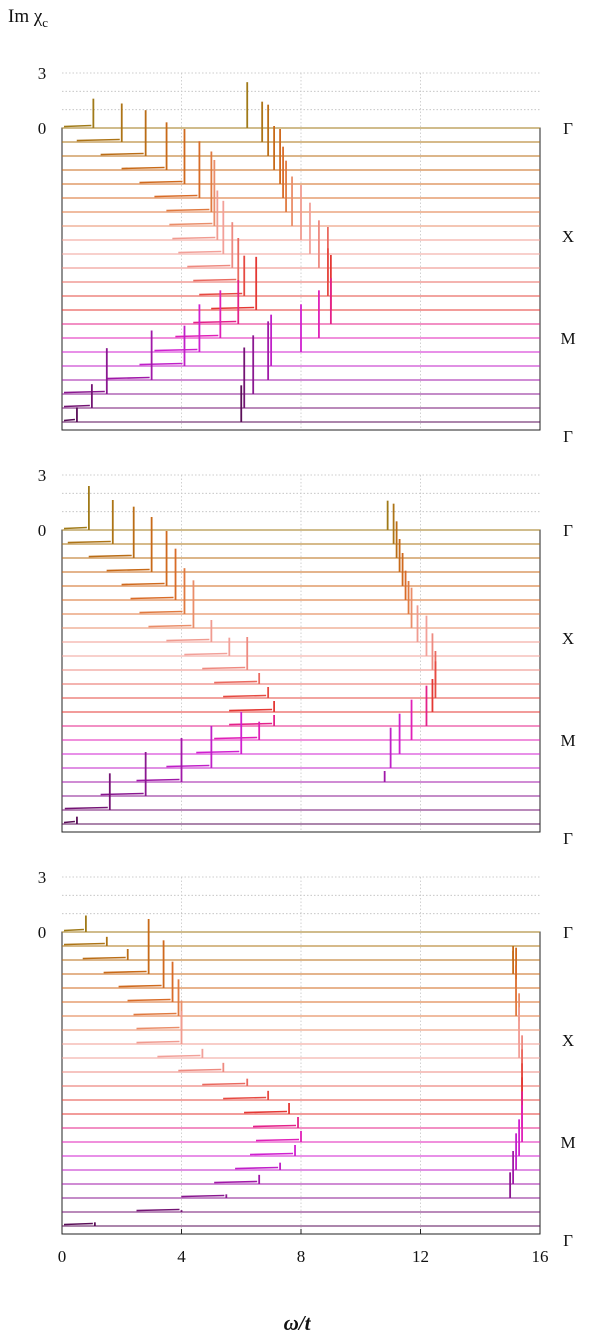 The height and width of the screenshot is (1338, 590). I want to click on x-tick-label: 4, so click(181, 1256).